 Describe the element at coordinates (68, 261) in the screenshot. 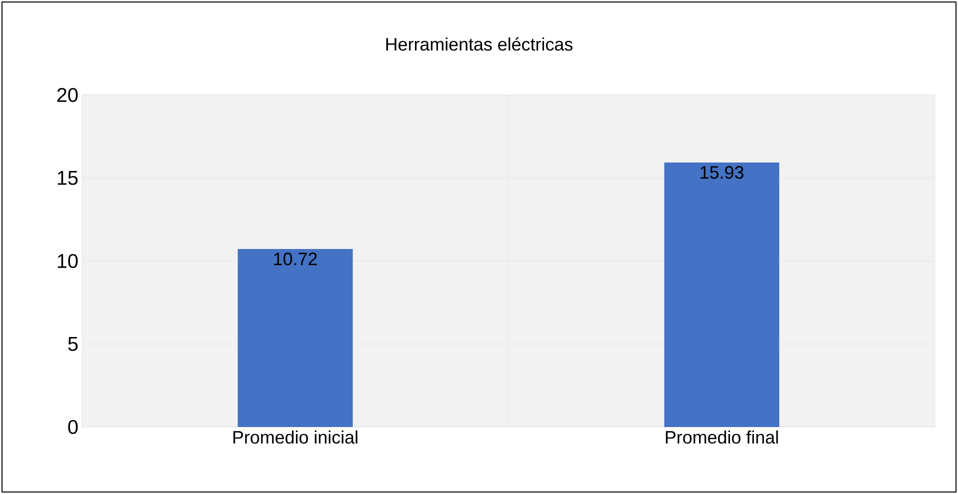

I see `y-tick-label: 10` at that location.